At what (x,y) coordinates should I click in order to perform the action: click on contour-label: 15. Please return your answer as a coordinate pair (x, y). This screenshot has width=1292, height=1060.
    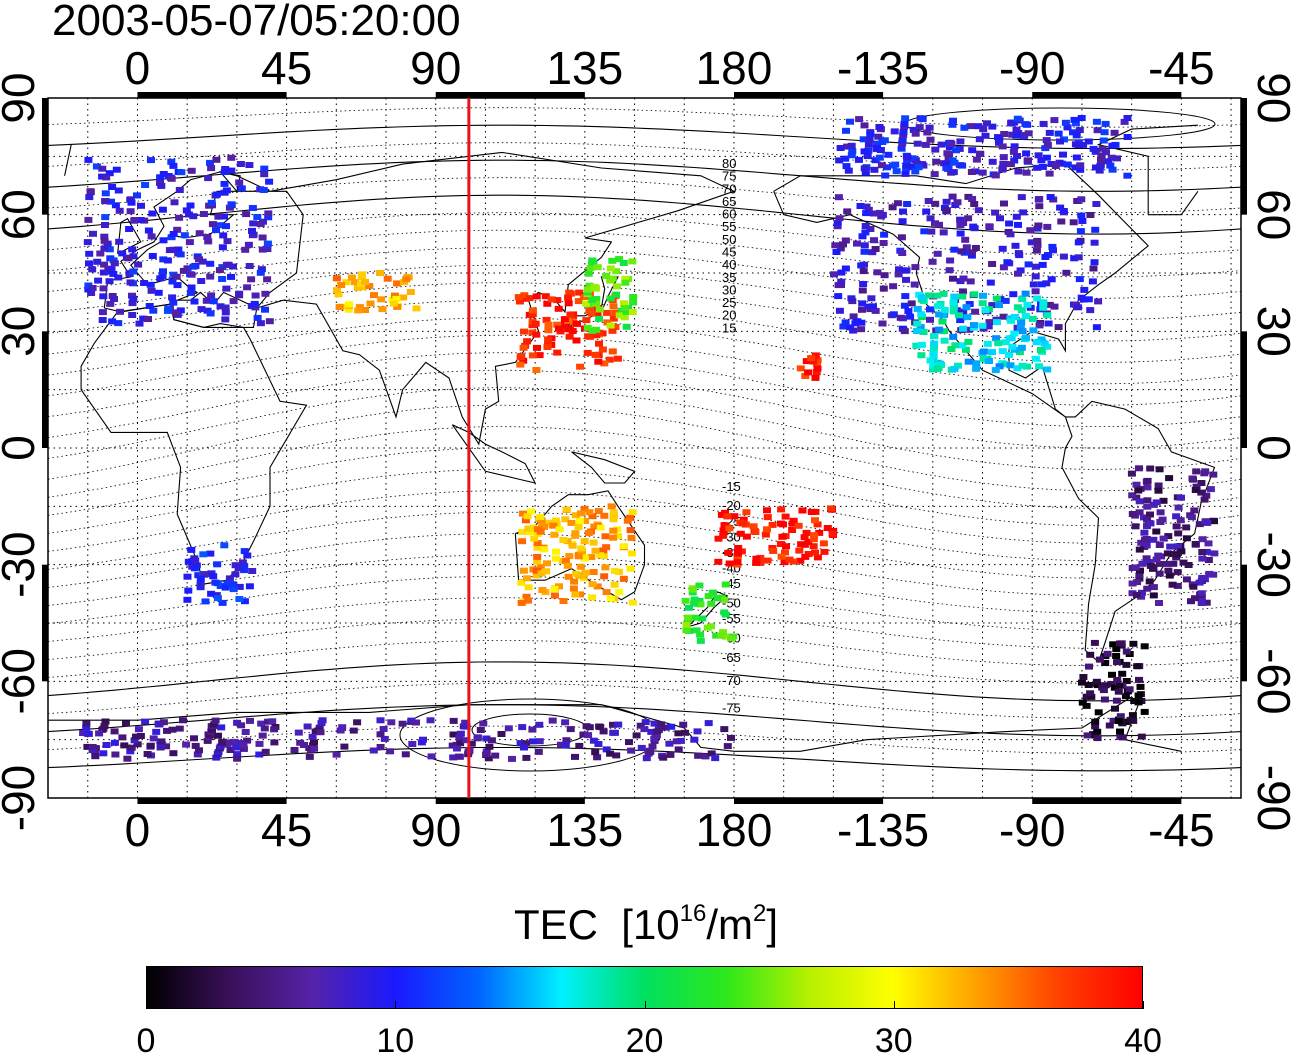
    Looking at the image, I should click on (729, 327).